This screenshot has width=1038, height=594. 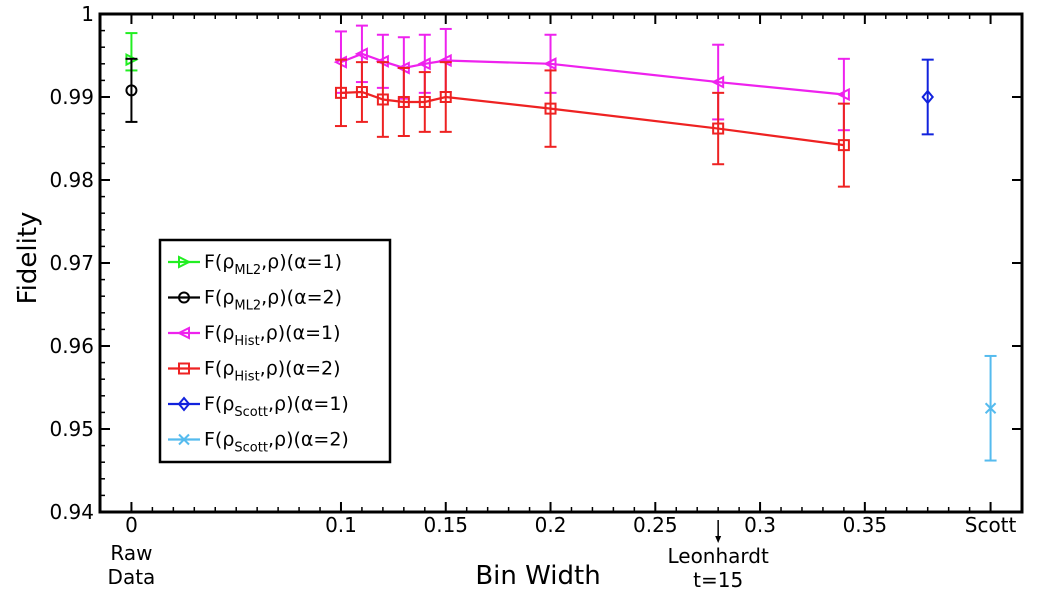 What do you see at coordinates (276, 406) in the screenshot?
I see `legend-label: F(ρScott,ρ)(α=1)` at bounding box center [276, 406].